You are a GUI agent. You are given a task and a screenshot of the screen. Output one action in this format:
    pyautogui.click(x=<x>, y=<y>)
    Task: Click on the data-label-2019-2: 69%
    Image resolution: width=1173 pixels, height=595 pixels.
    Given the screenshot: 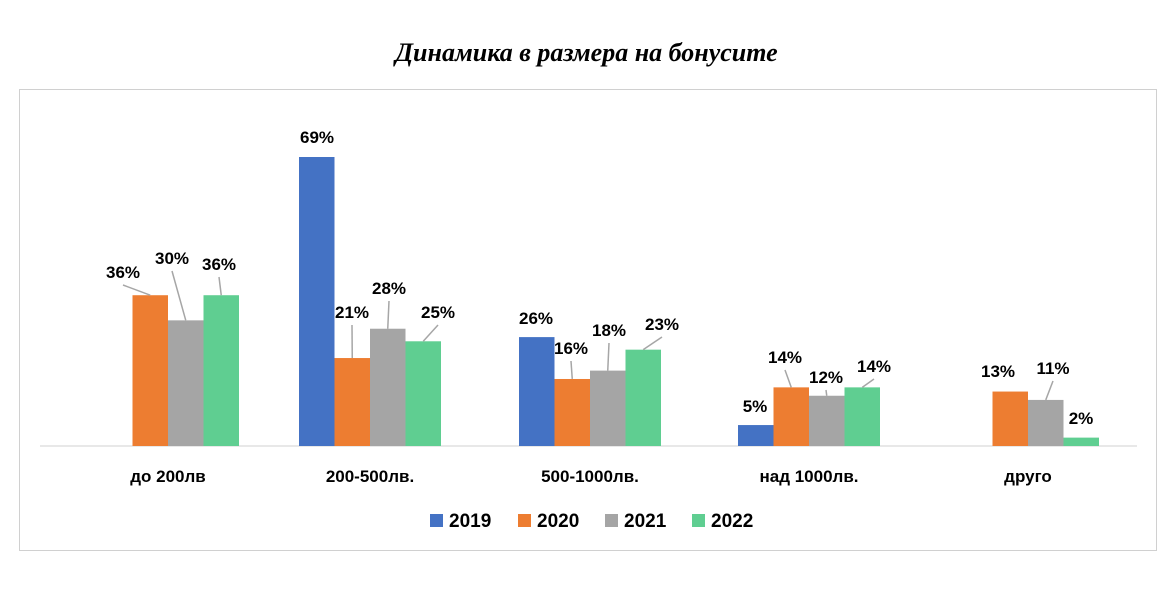 What is the action you would take?
    pyautogui.click(x=317, y=137)
    